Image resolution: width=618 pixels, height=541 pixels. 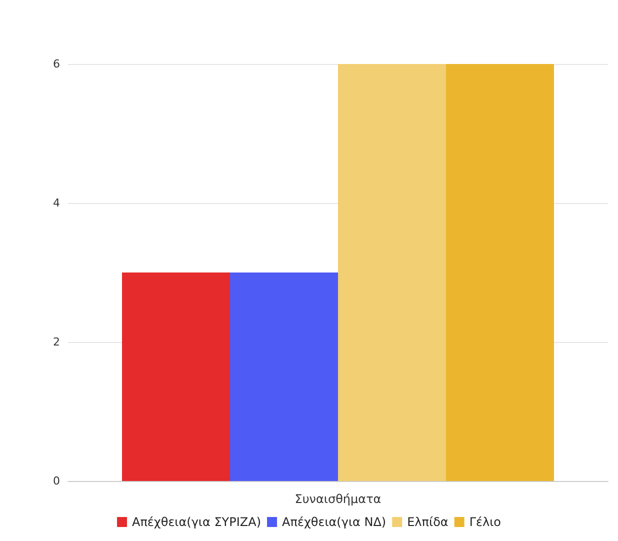 What do you see at coordinates (485, 522) in the screenshot?
I see `legend-label: Γέλιο` at bounding box center [485, 522].